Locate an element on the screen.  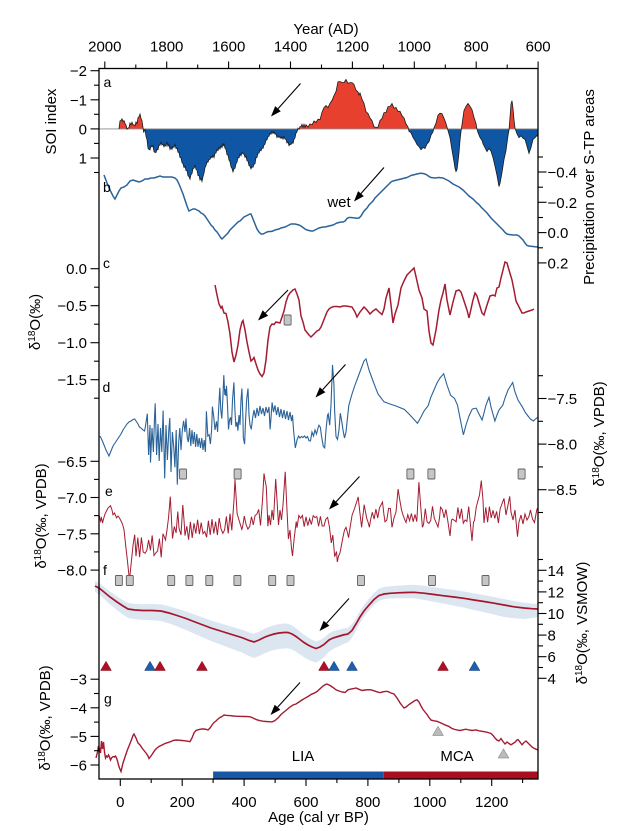
svg-text: 0.2 is located at coordinates (558, 263).